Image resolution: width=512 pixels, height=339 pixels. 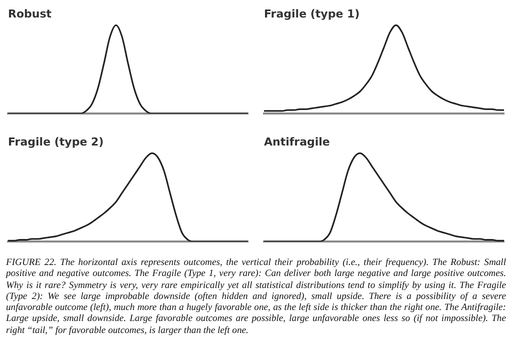 What do you see at coordinates (30, 13) in the screenshot?
I see `chart-title: Robust` at bounding box center [30, 13].